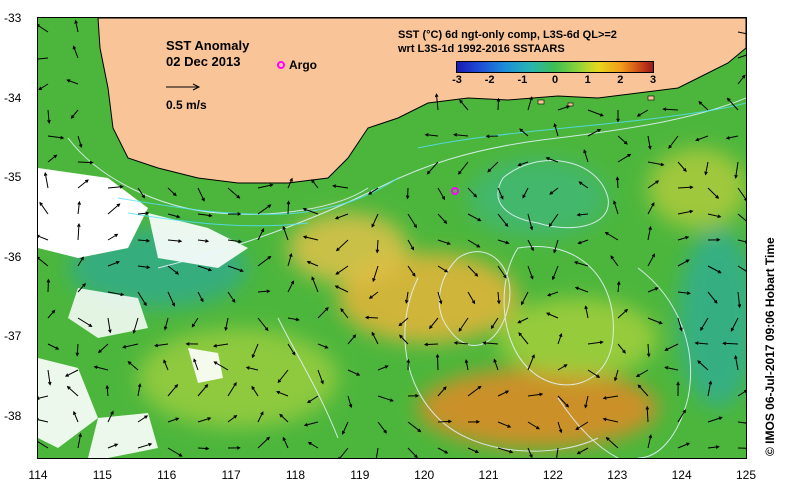 Image resolution: width=790 pixels, height=492 pixels. I want to click on colorbar-tick-label: -2, so click(489, 80).